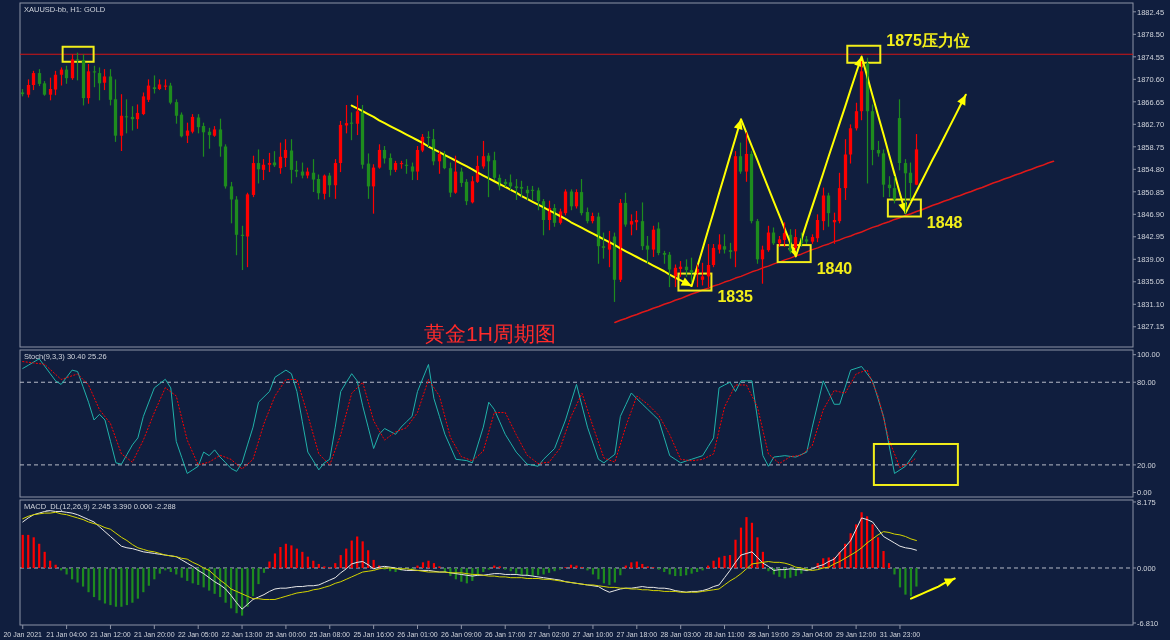 The width and height of the screenshot is (1170, 640). What do you see at coordinates (490, 333) in the screenshot?
I see `annotation: 黄金1H周期图` at bounding box center [490, 333].